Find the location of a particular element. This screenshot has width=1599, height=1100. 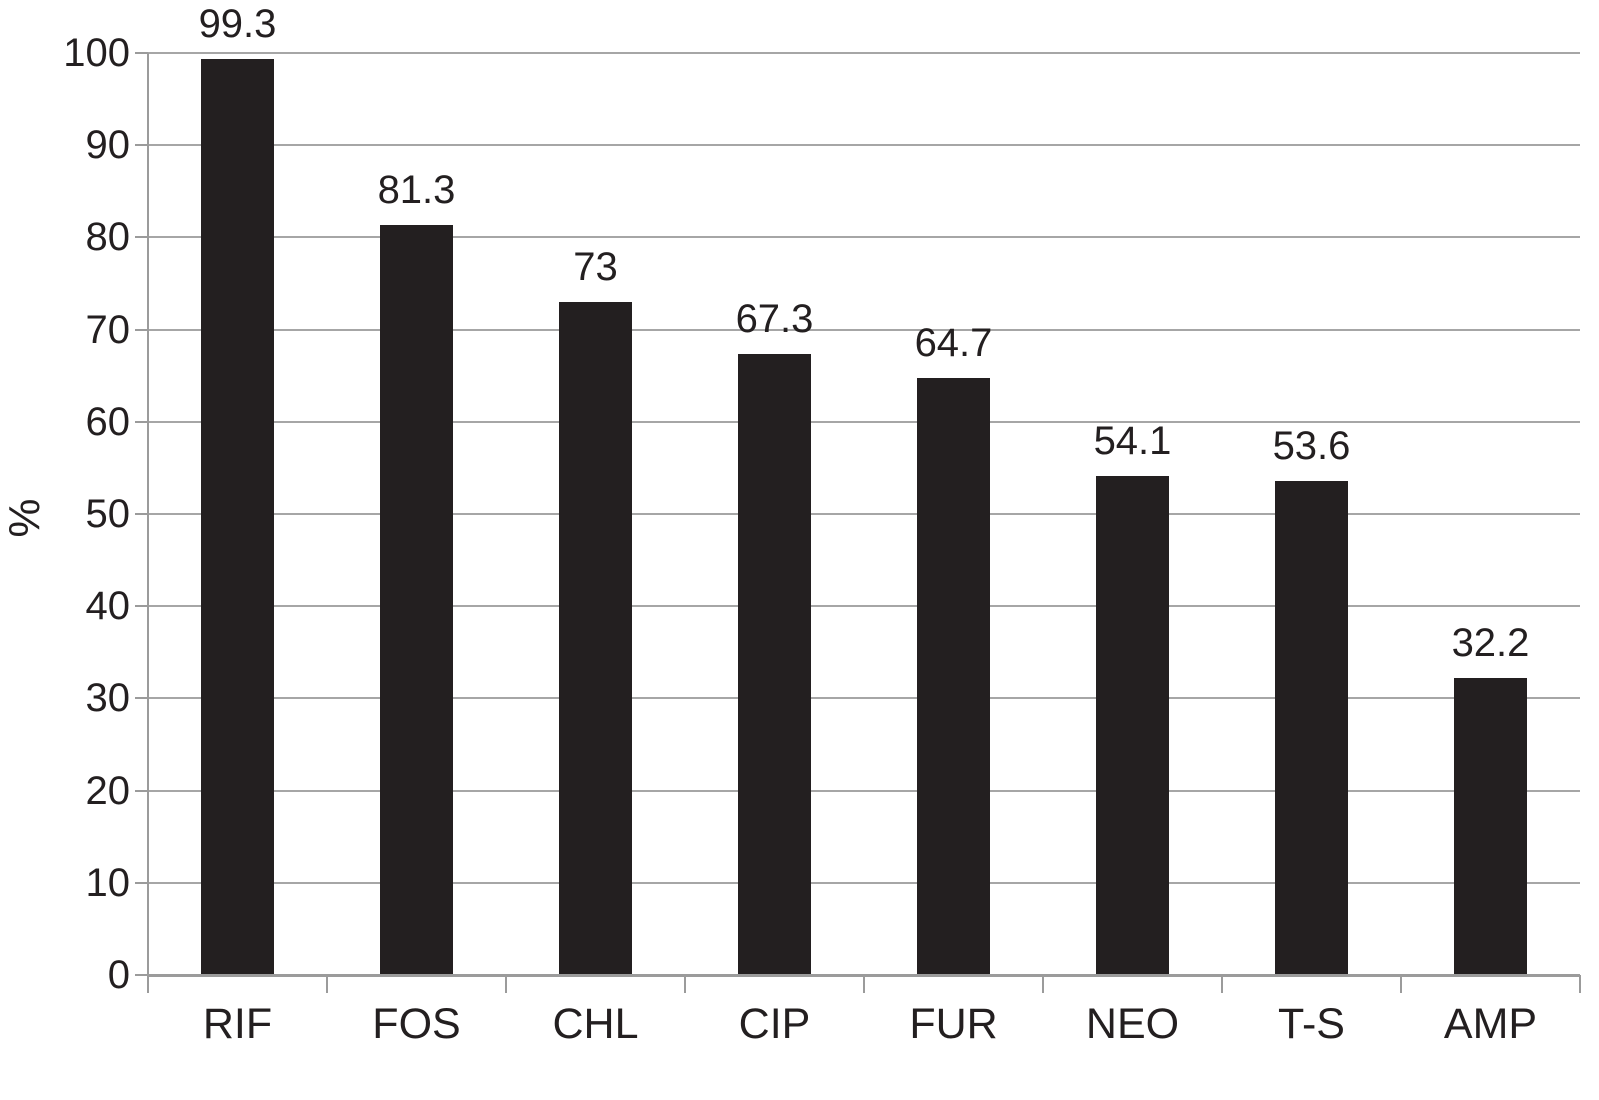

y-tick-label: 60 is located at coordinates (108, 421).